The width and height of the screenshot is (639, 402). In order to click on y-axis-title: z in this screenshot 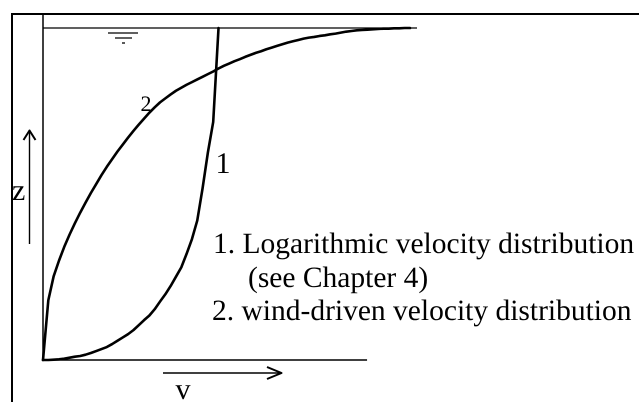, I will do `click(19, 190)`.